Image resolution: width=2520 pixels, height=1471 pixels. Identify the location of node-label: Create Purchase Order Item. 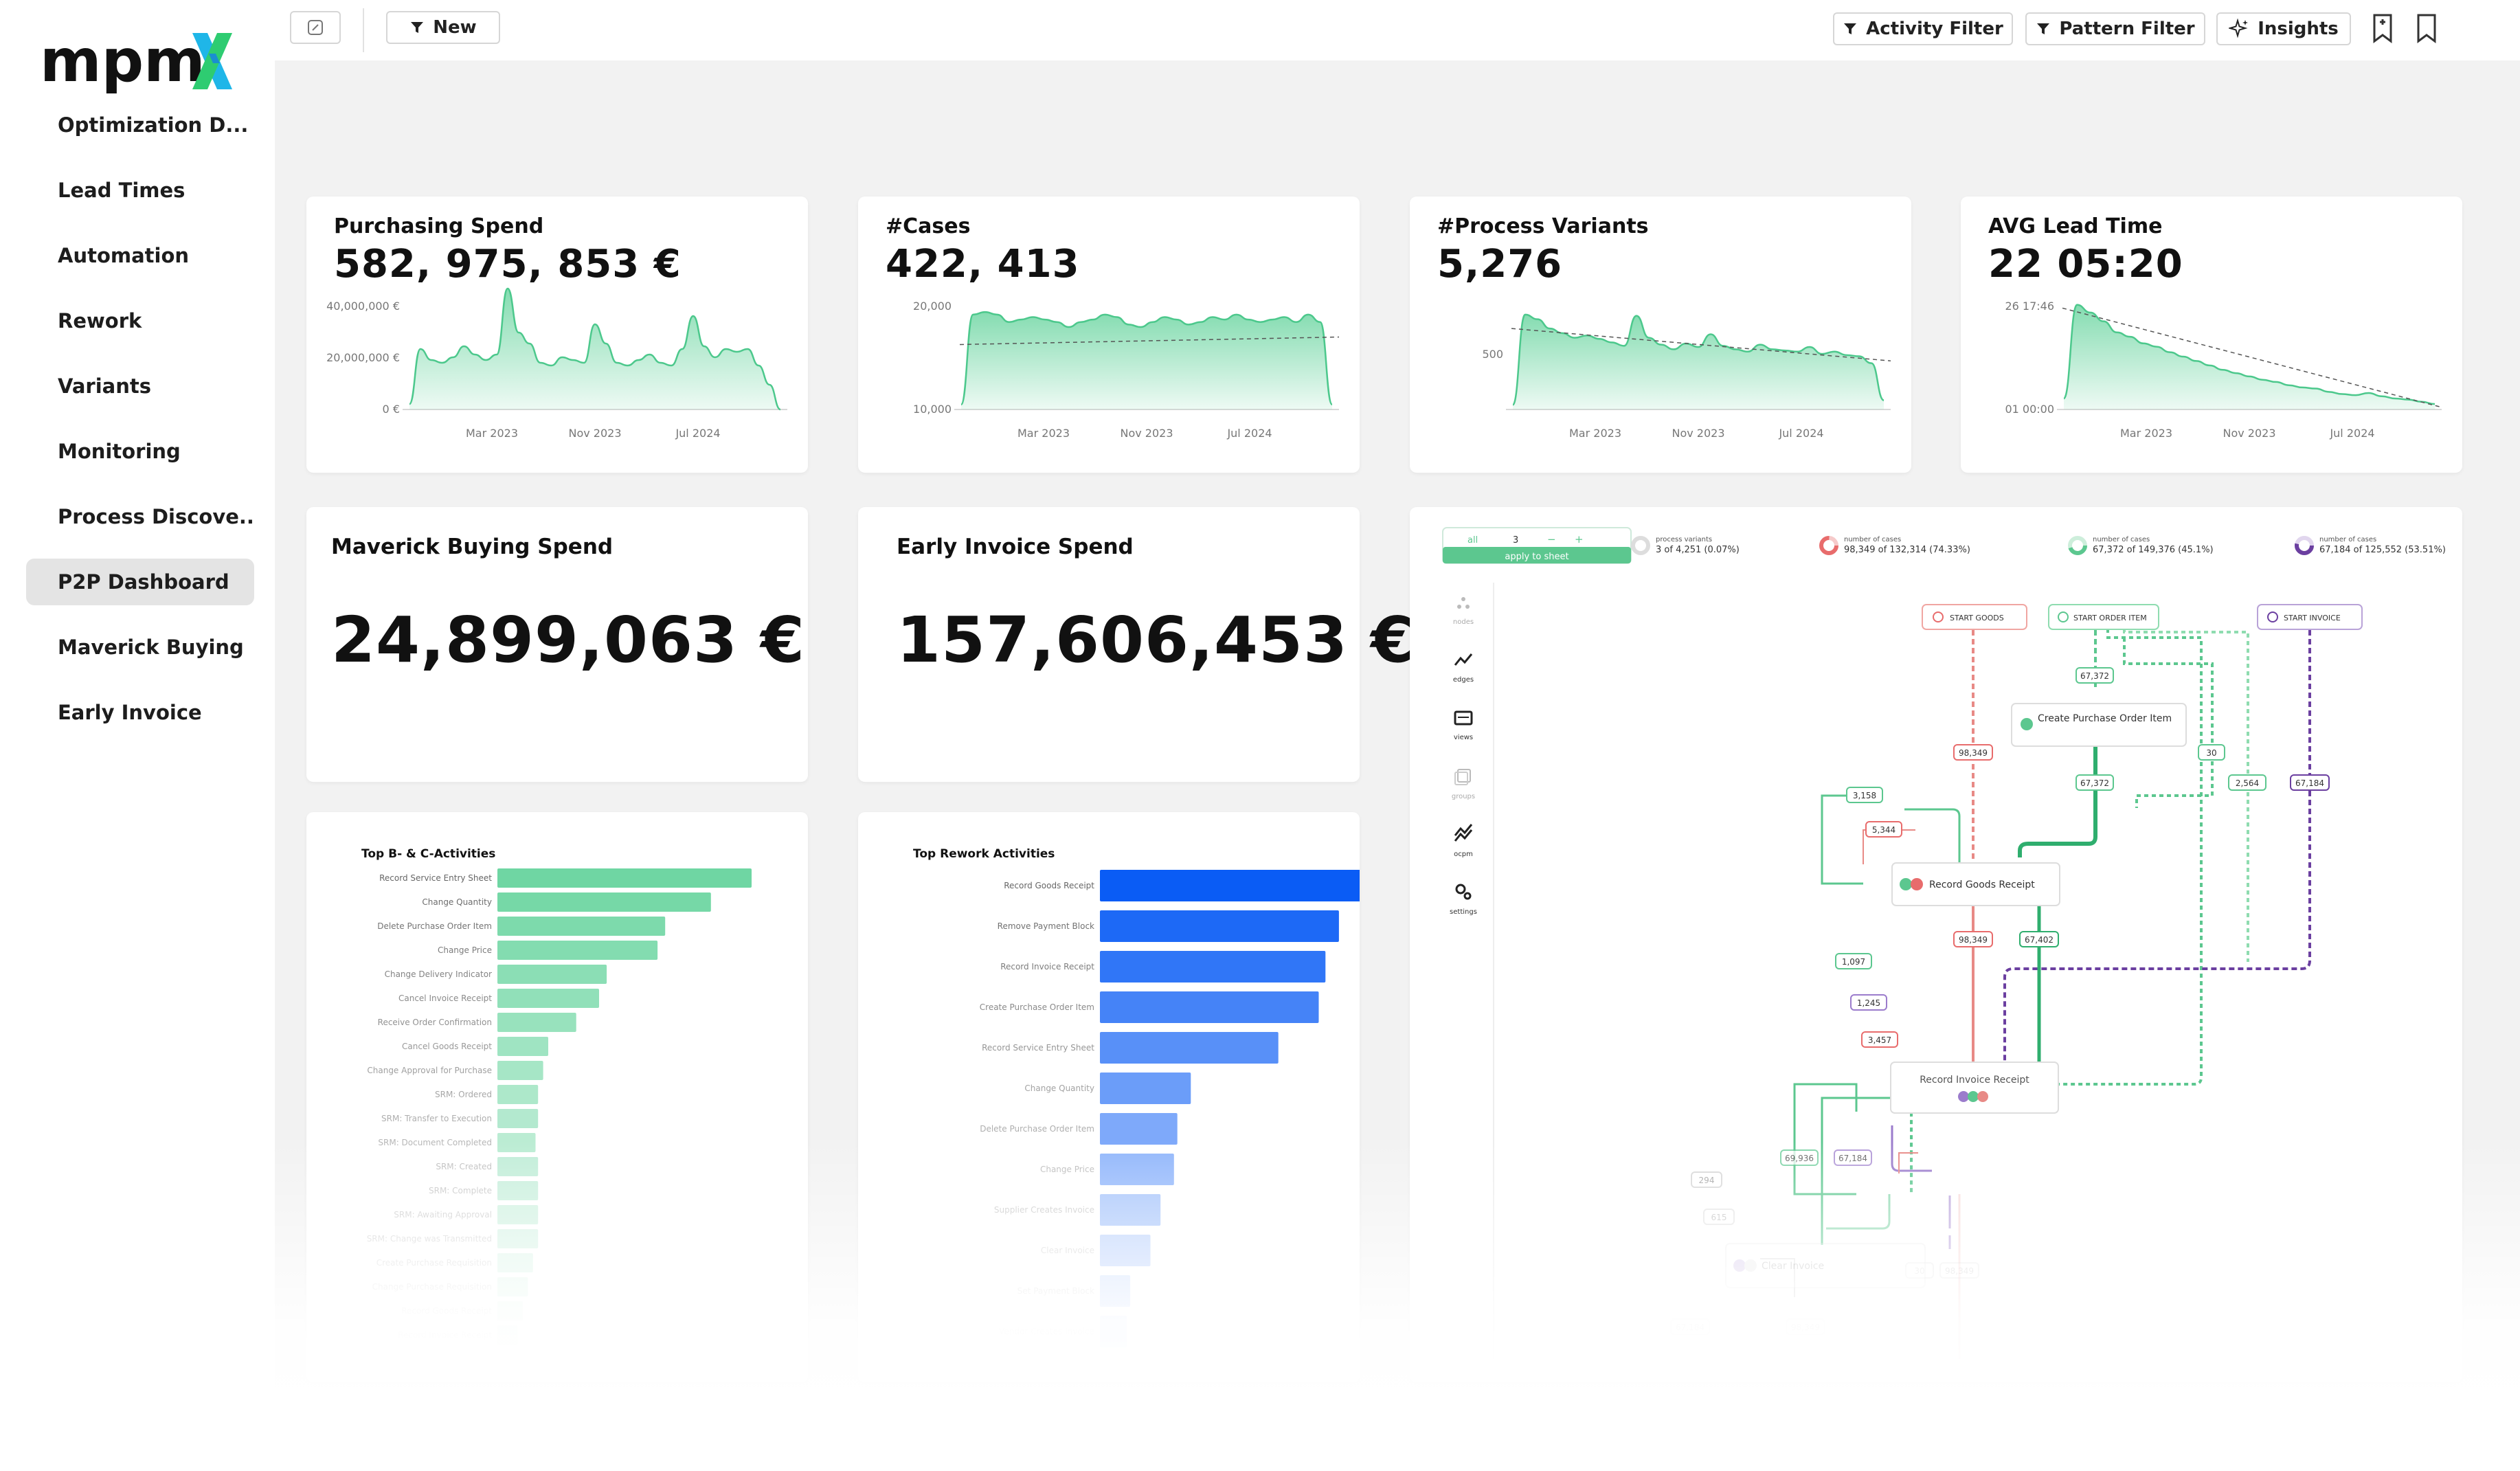
(2105, 718).